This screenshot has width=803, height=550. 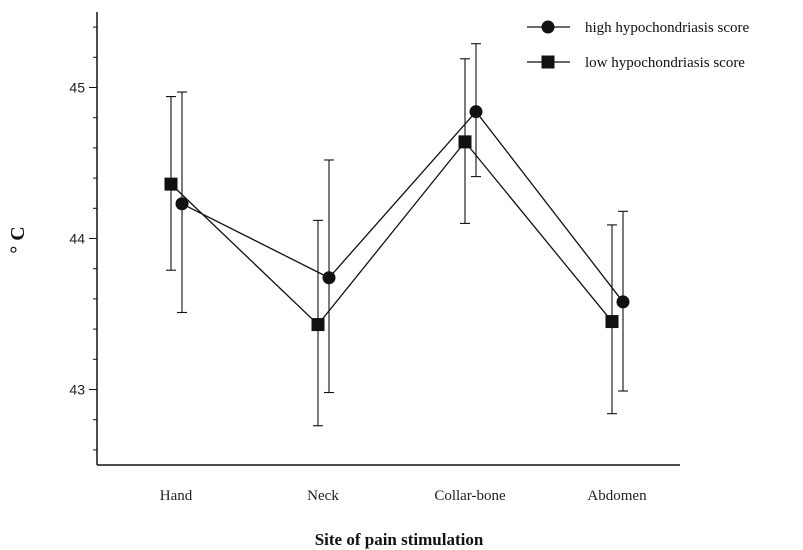 I want to click on y-tick-label: 45, so click(x=77, y=88).